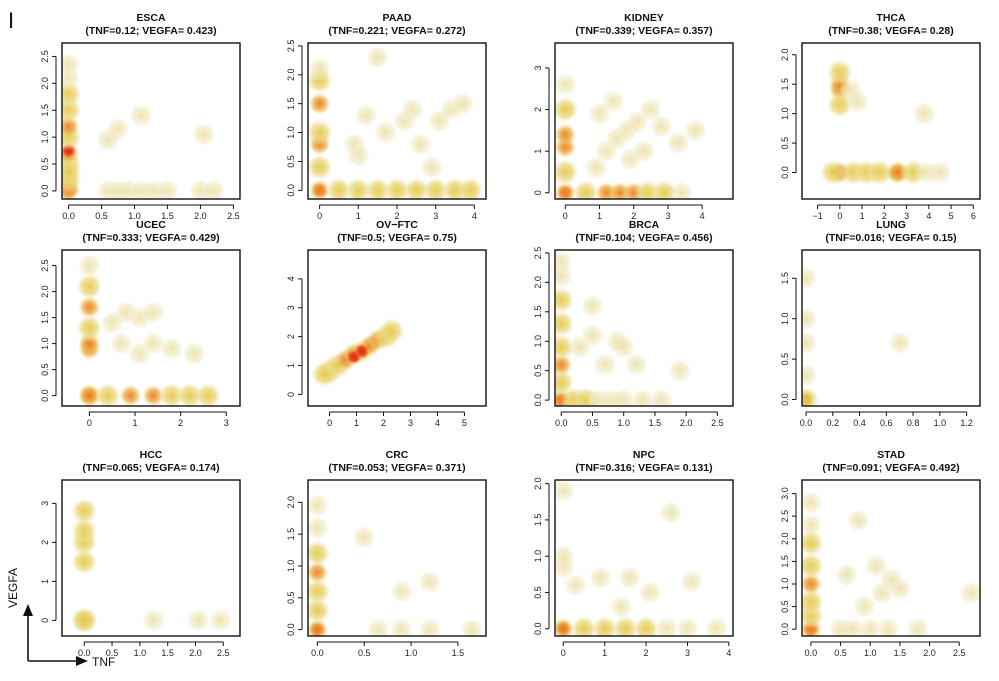  I want to click on x-tick-label: 0, so click(839, 216).